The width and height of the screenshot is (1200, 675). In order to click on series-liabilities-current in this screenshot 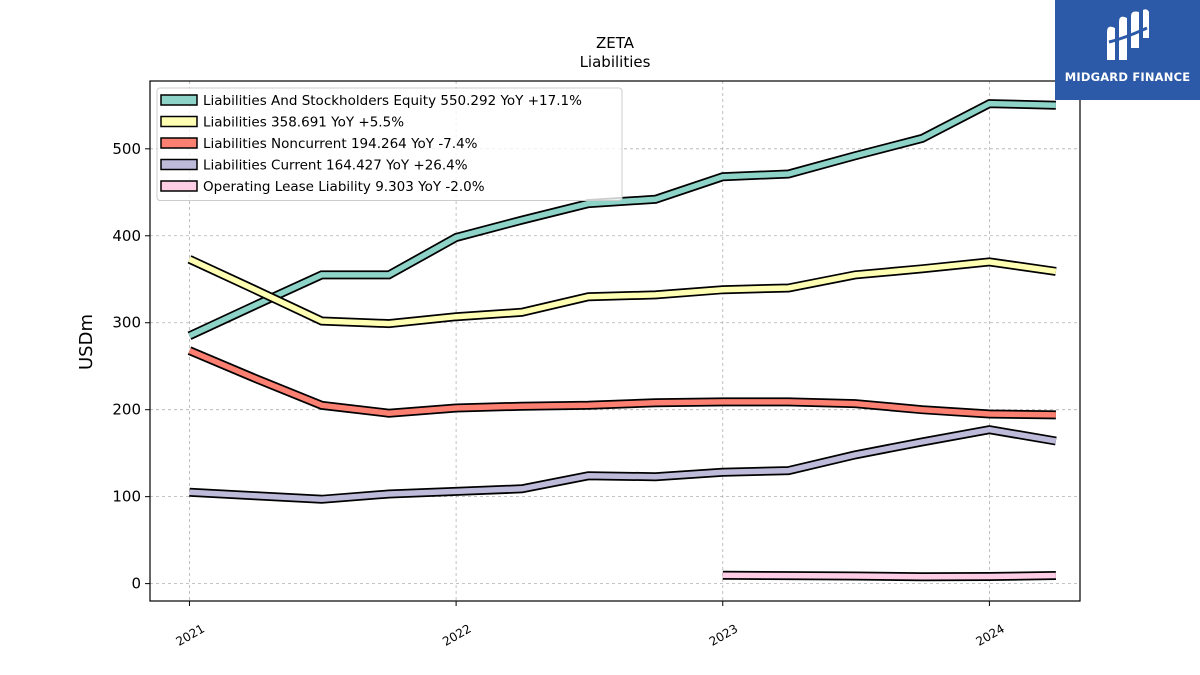, I will do `click(623, 464)`.